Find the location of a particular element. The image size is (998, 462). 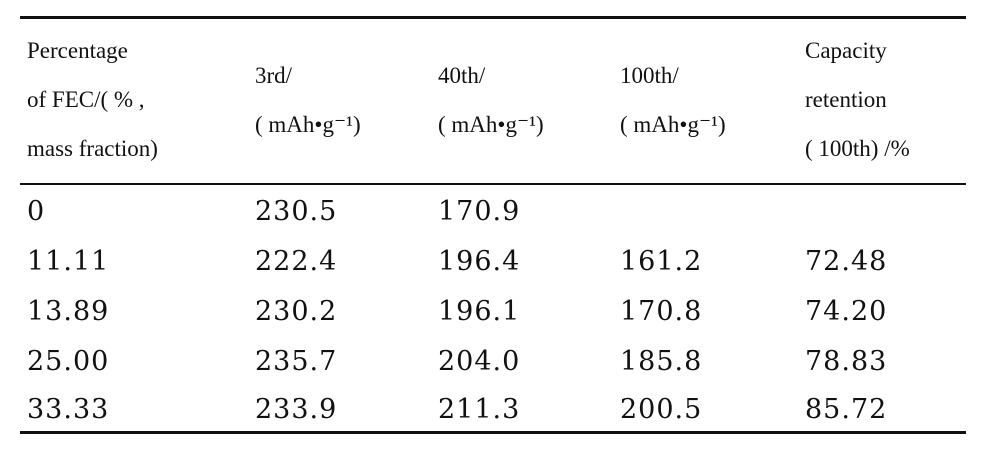

header-cell: ( 100th) /% is located at coordinates (857, 148).